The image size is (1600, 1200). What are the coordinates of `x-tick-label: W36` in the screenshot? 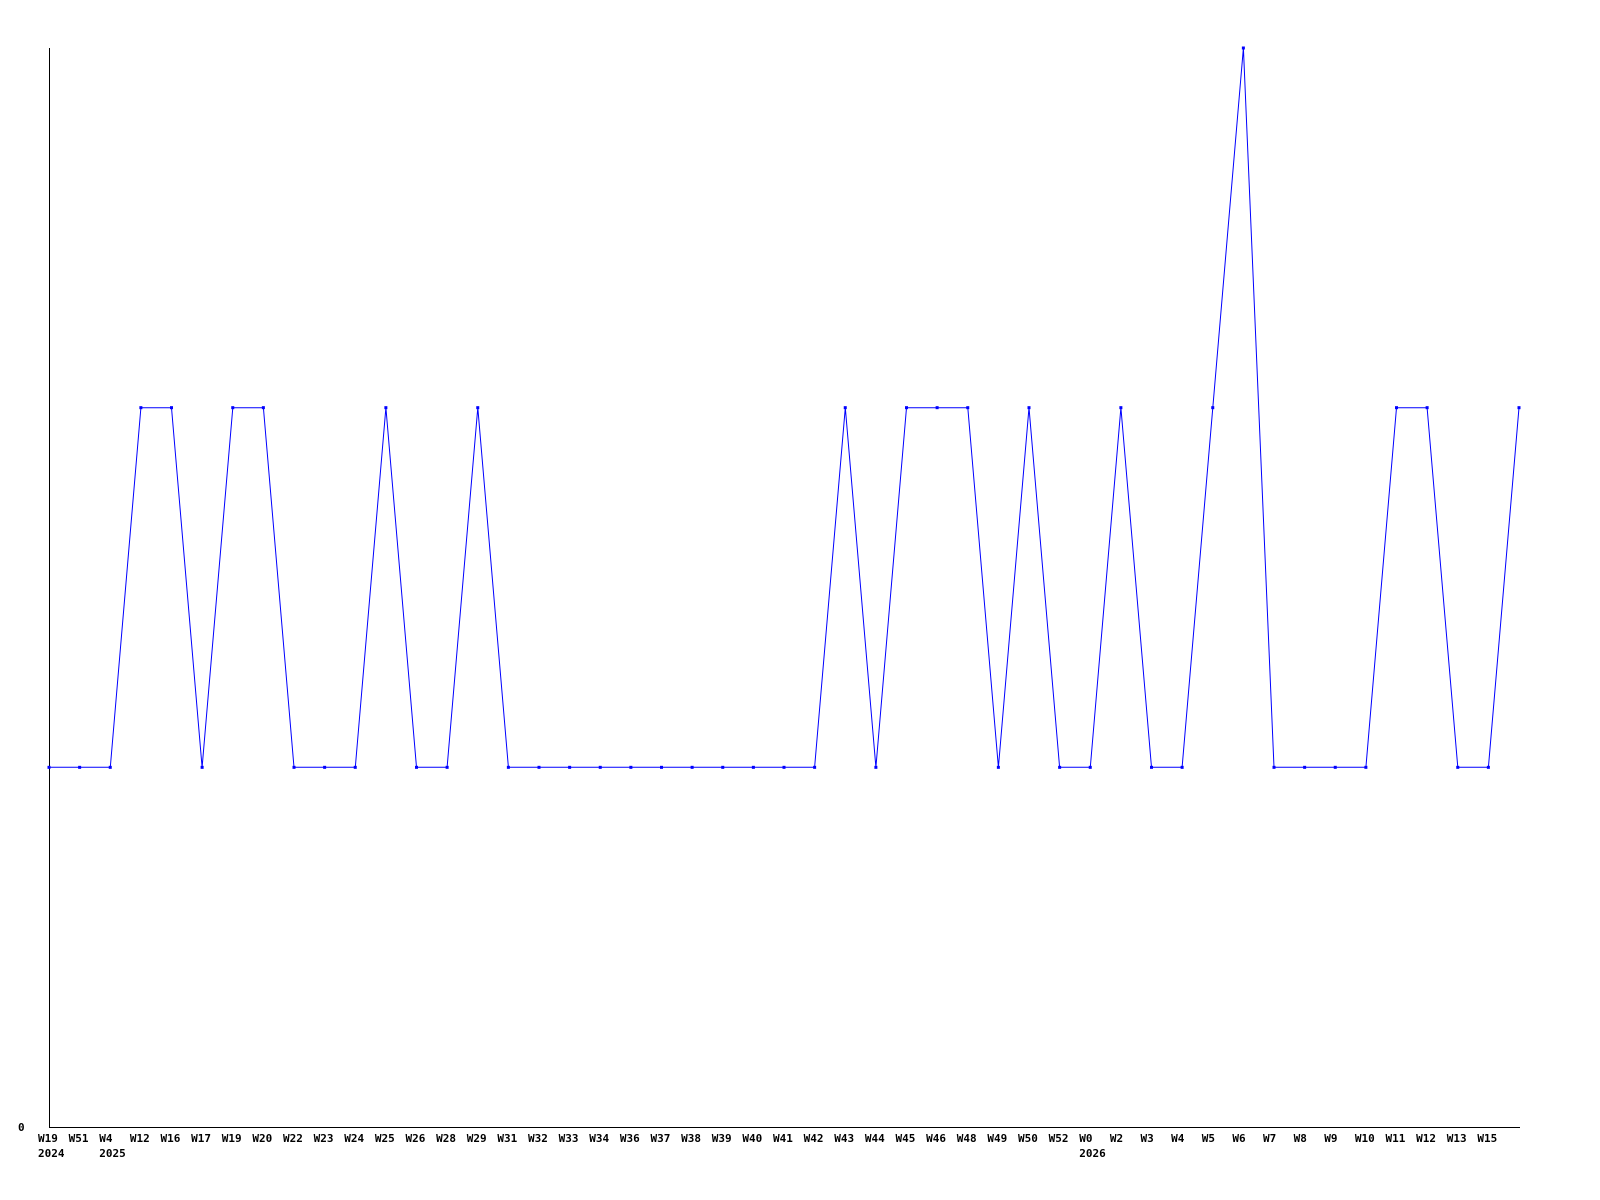 It's located at (630, 1138).